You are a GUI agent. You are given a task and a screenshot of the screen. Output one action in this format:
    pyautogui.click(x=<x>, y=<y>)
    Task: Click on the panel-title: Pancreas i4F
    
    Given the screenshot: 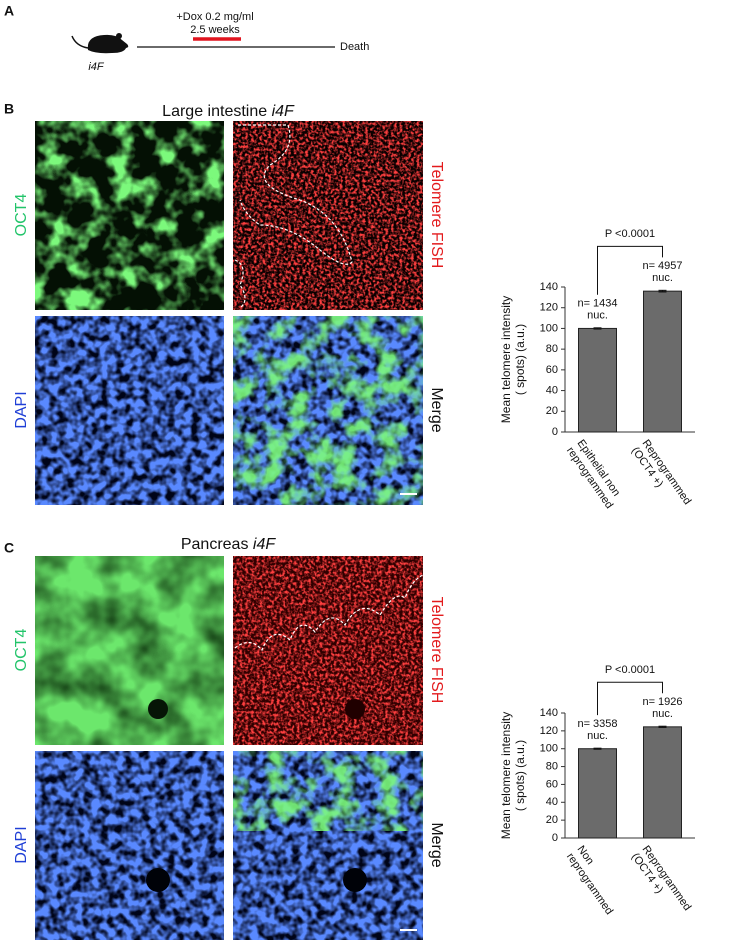 What is the action you would take?
    pyautogui.click(x=229, y=544)
    